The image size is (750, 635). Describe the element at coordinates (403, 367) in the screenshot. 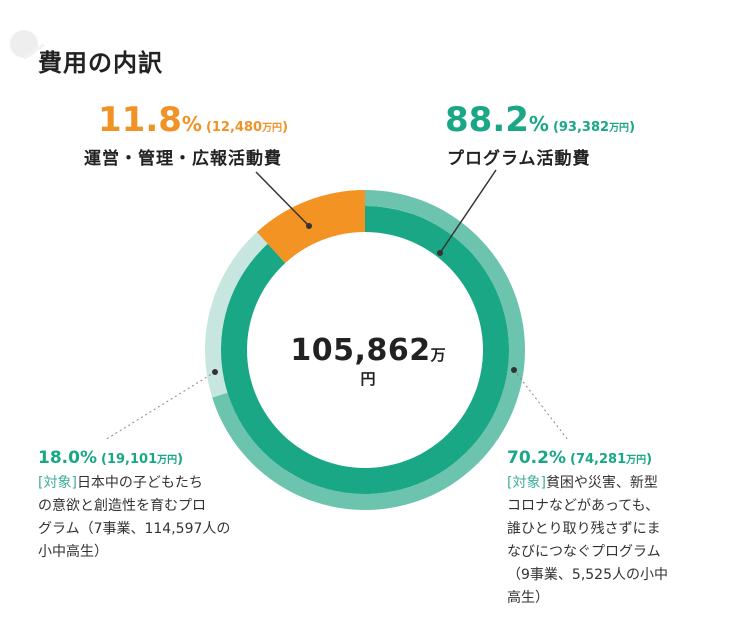

I see `total-unit: 万円` at that location.